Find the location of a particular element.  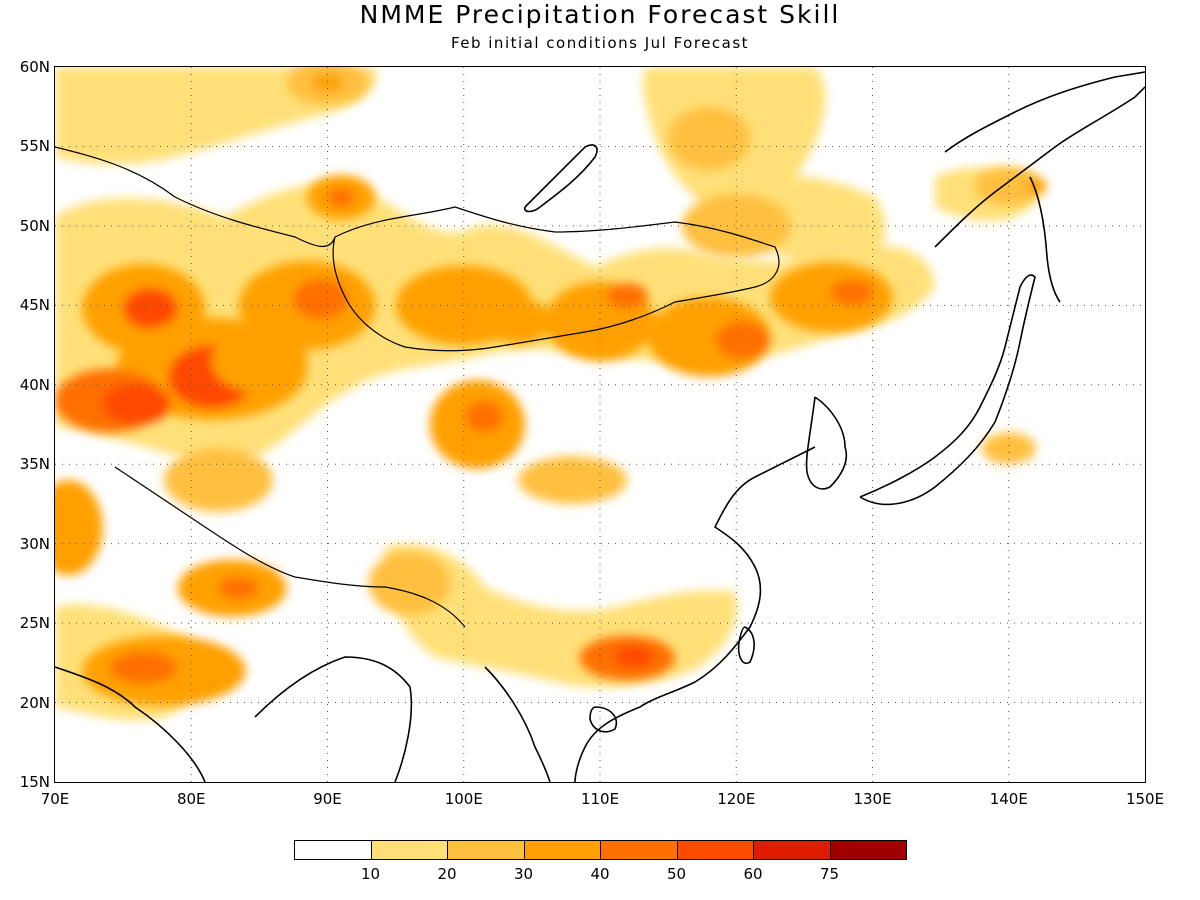

lat-tick-label: 35N is located at coordinates (34, 464).